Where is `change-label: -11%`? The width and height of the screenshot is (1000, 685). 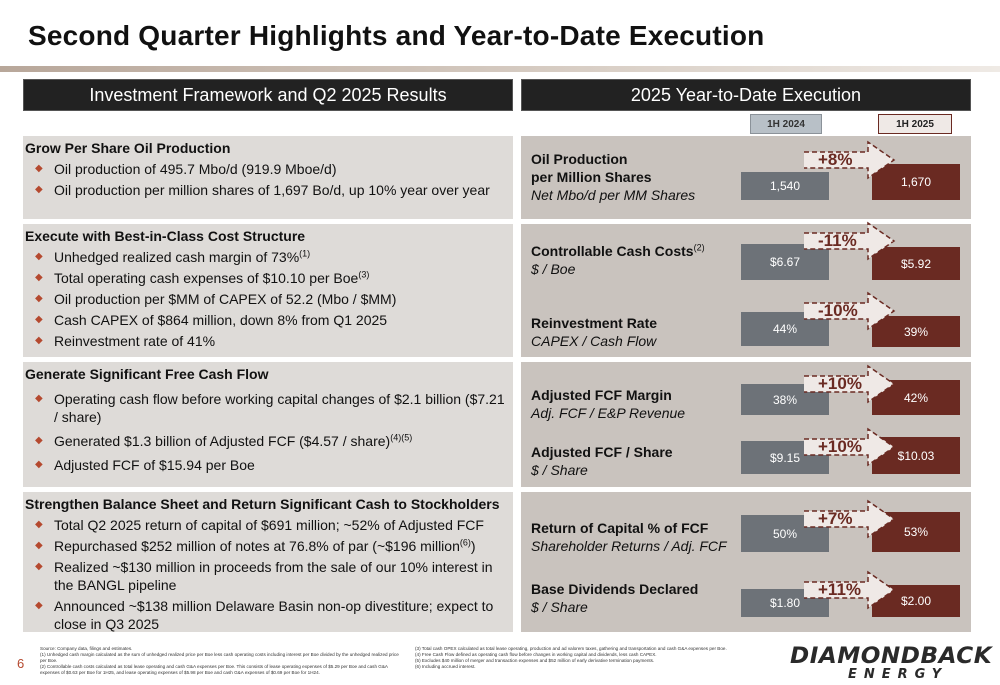 change-label: -11% is located at coordinates (837, 240).